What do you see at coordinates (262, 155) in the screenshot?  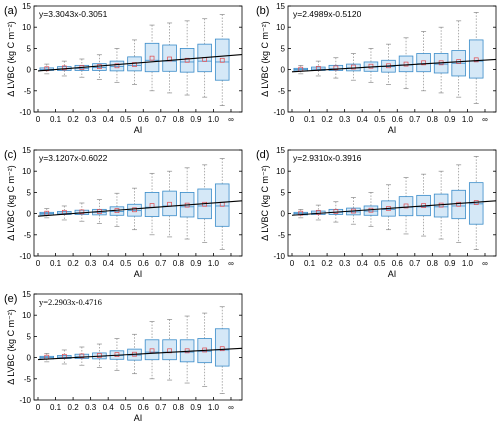 I see `panel-label: (d)` at bounding box center [262, 155].